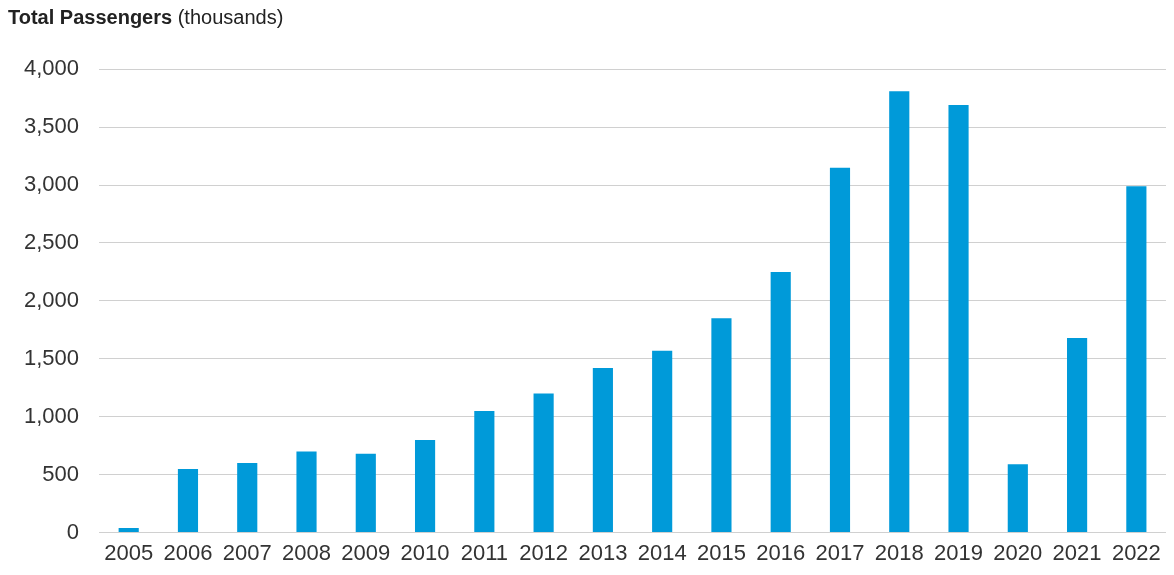 The height and width of the screenshot is (575, 1174). What do you see at coordinates (51, 299) in the screenshot?
I see `y-tick-label: 2,000` at bounding box center [51, 299].